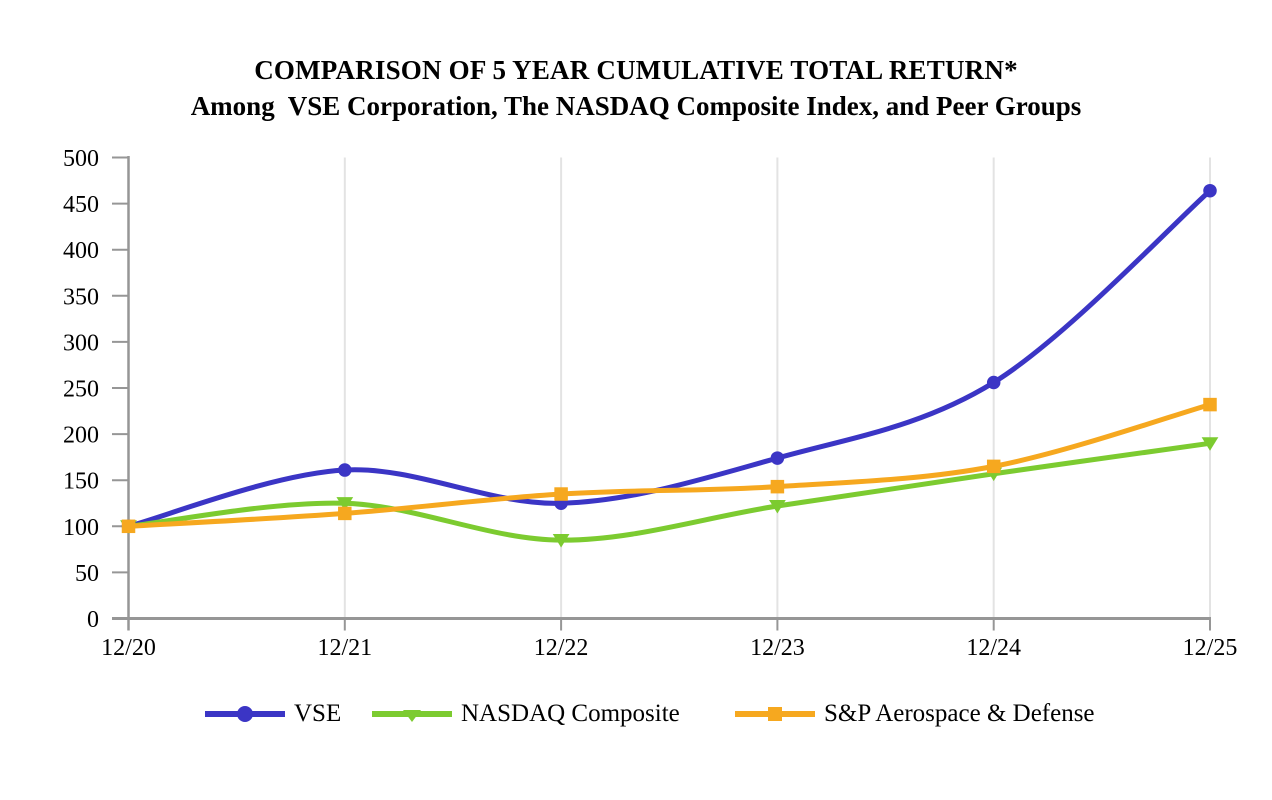 This screenshot has height=800, width=1272. What do you see at coordinates (81, 528) in the screenshot?
I see `y-tick-label: 100` at bounding box center [81, 528].